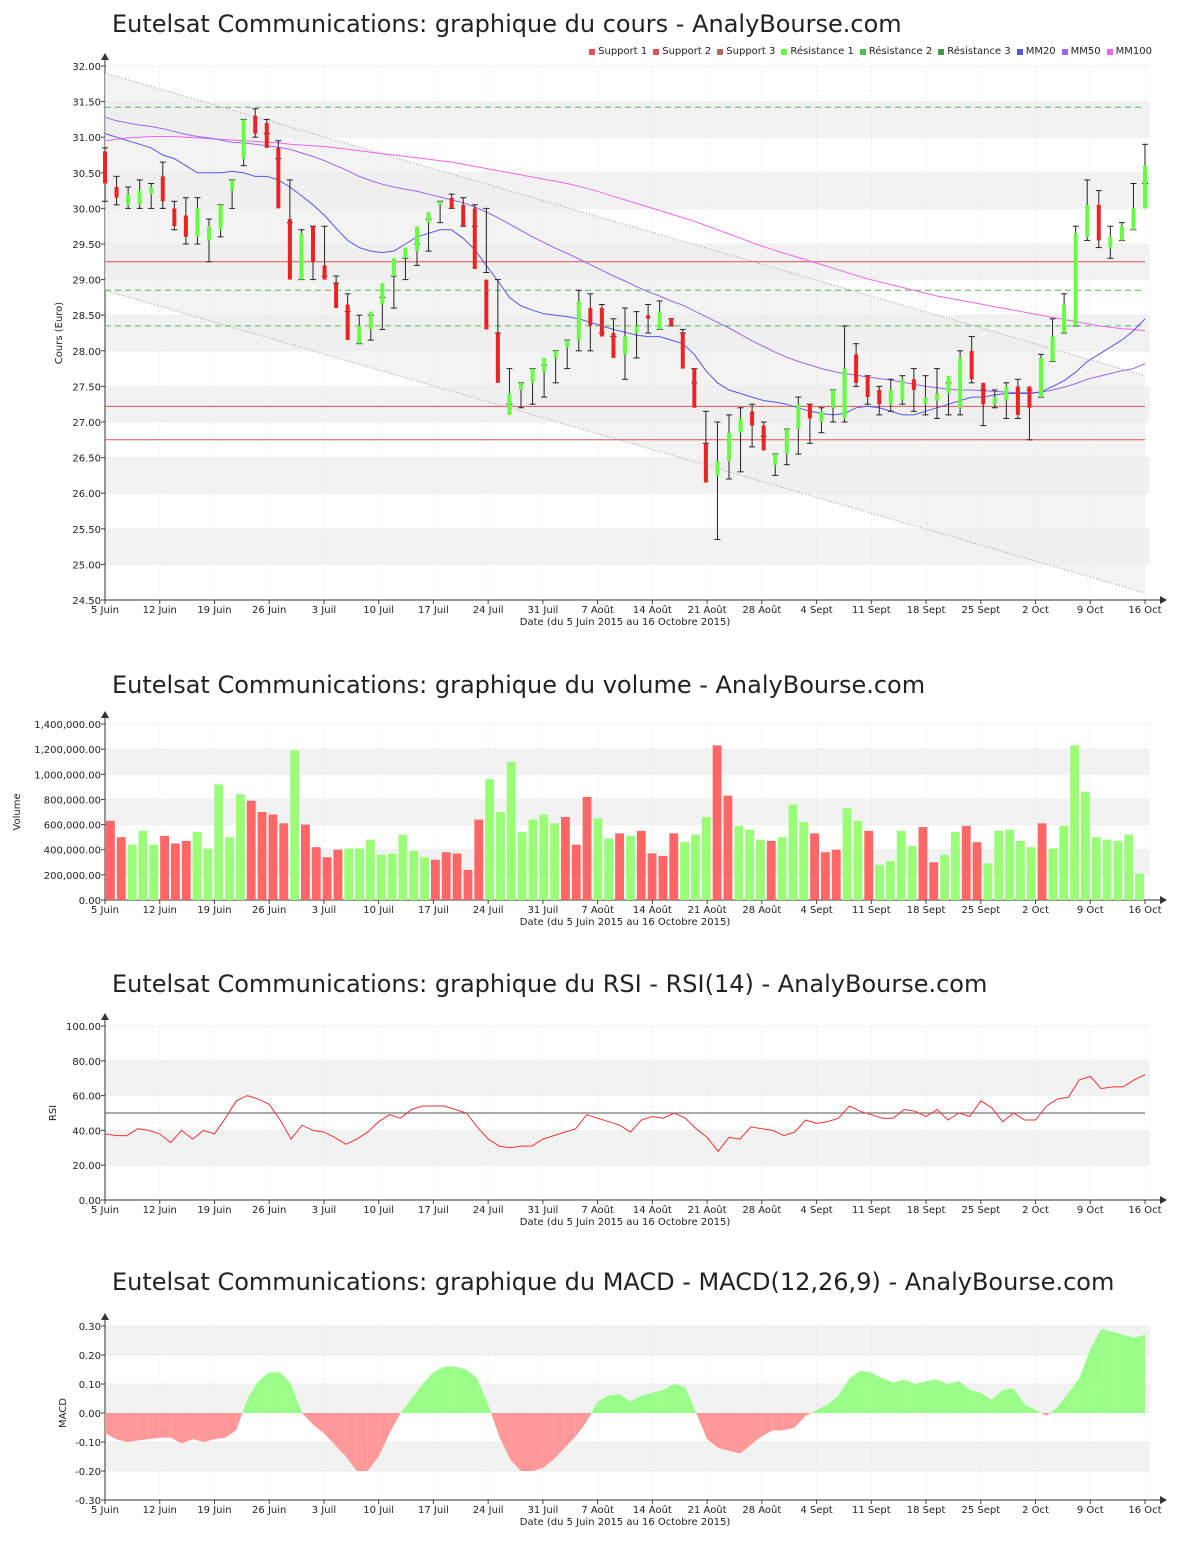  I want to click on legend-label: Résistance 2, so click(900, 51).